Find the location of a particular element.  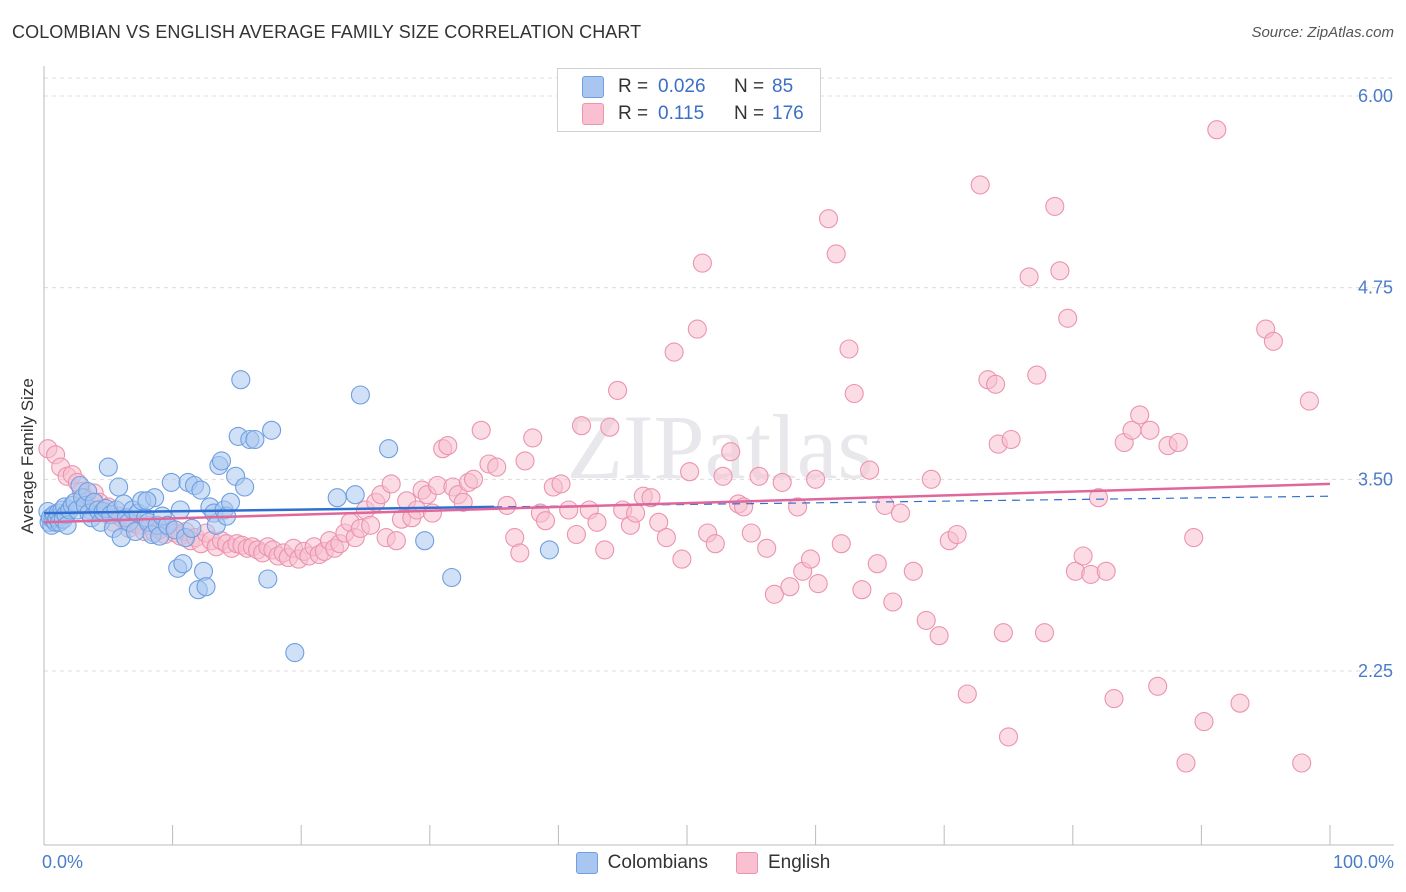

legend-item-english: English is located at coordinates (783, 863).